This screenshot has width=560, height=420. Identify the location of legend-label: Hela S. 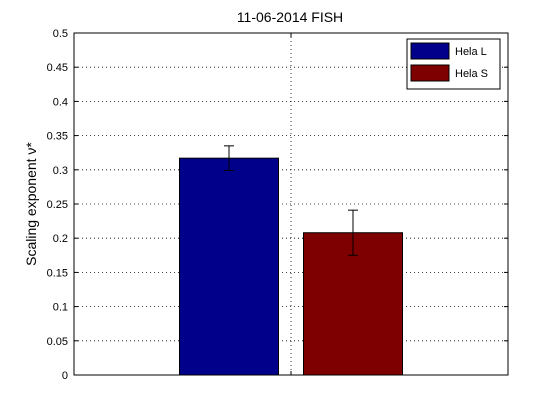
(471, 74).